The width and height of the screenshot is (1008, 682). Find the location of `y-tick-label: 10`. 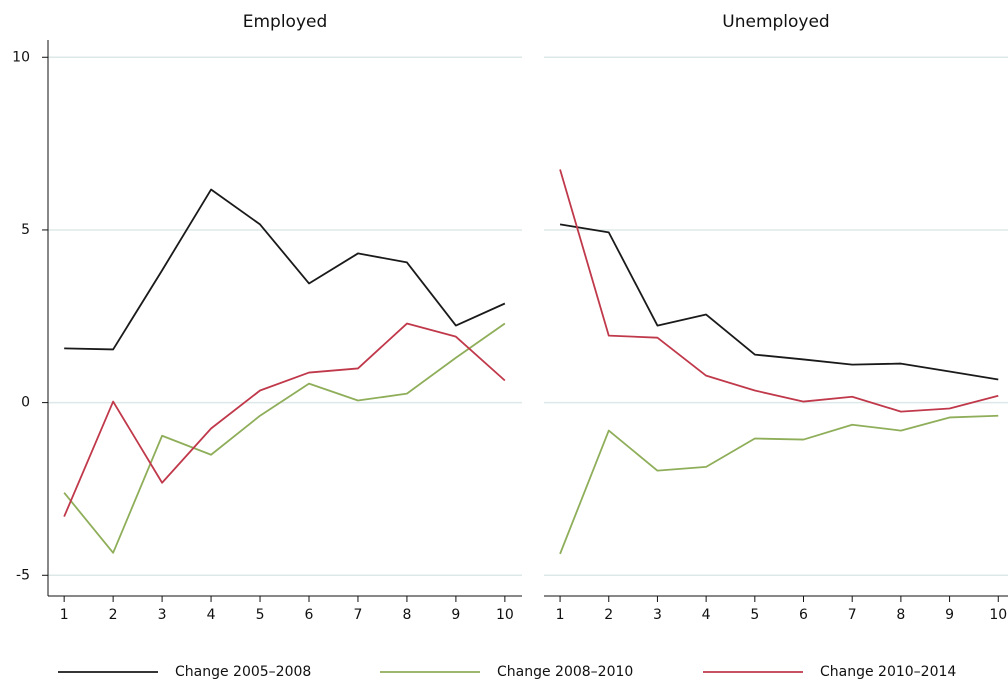

y-tick-label: 10 is located at coordinates (21, 57).